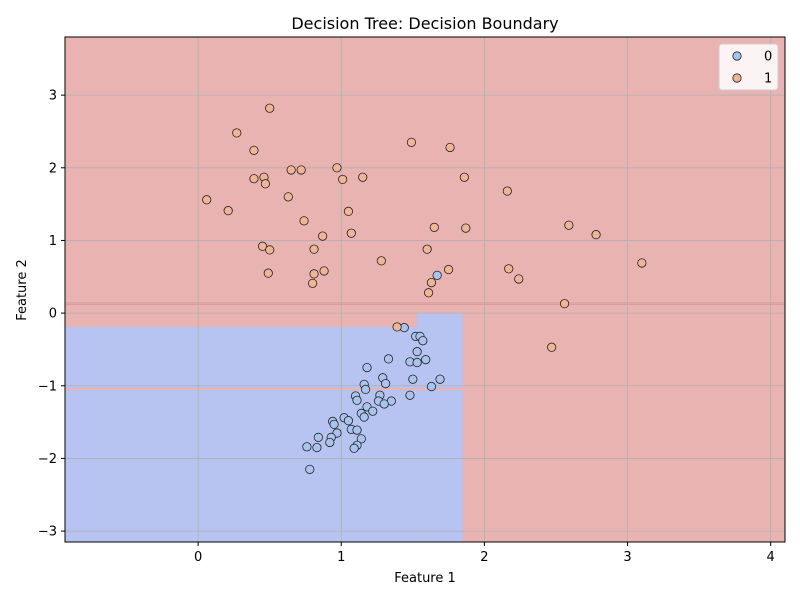 This screenshot has height=600, width=800. I want to click on legend-label: 1, so click(768, 79).